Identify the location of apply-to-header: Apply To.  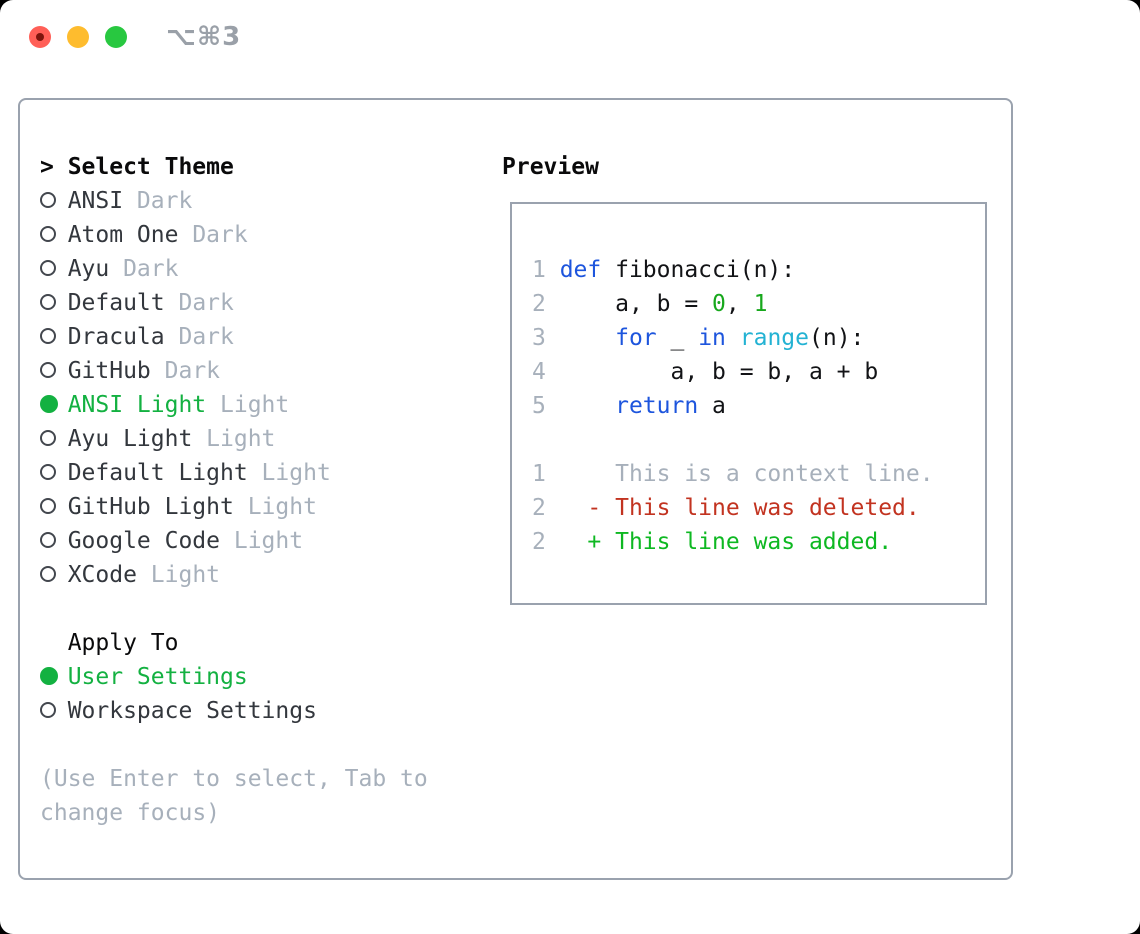
(123, 643).